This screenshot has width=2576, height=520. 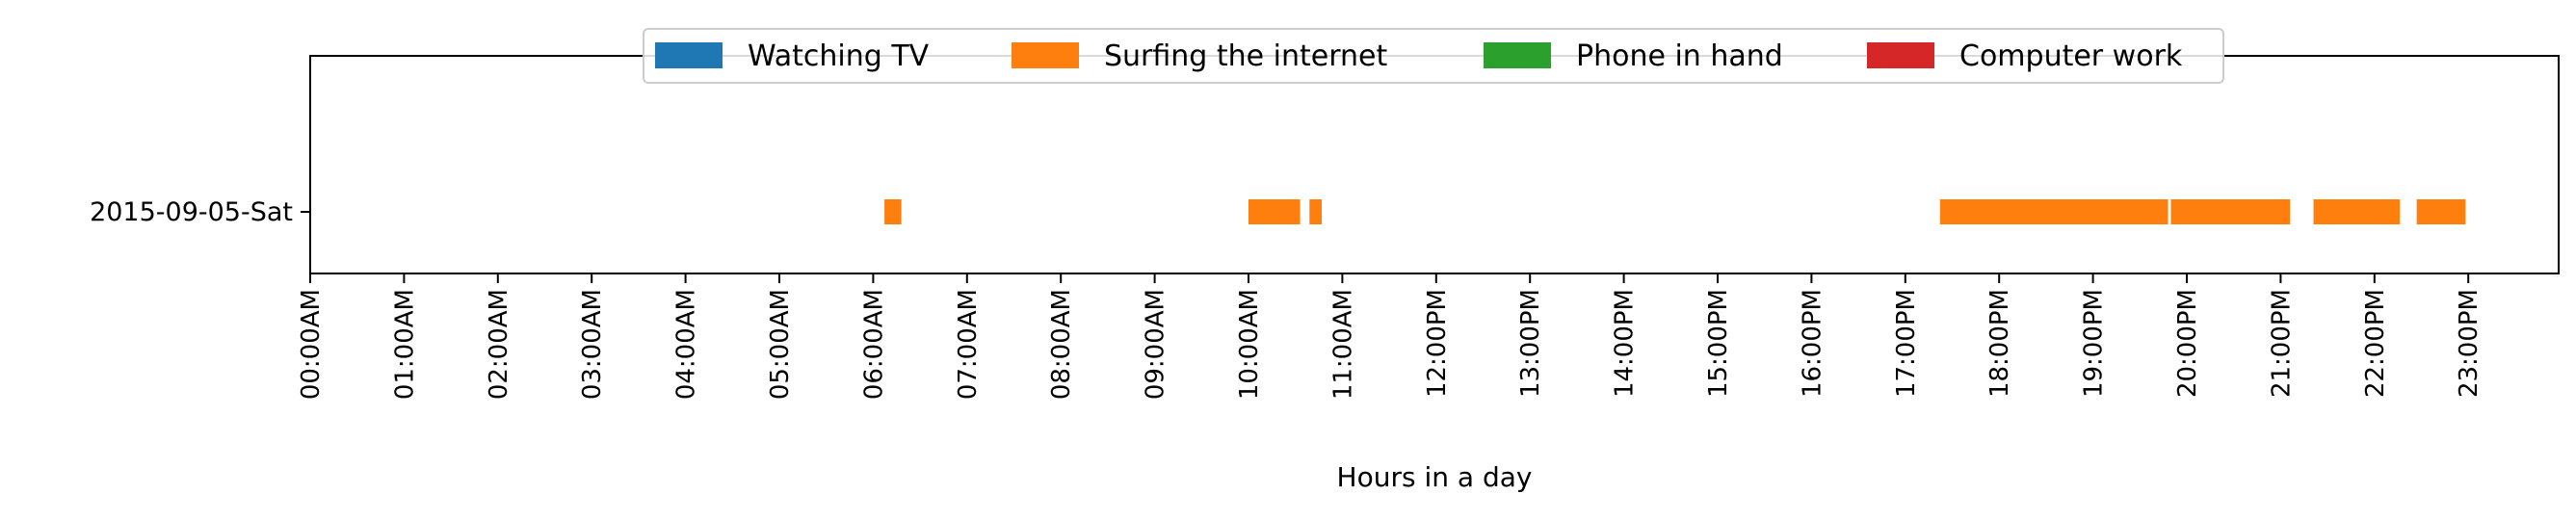 I want to click on x-tick-label: 10:00AM, so click(x=1249, y=345).